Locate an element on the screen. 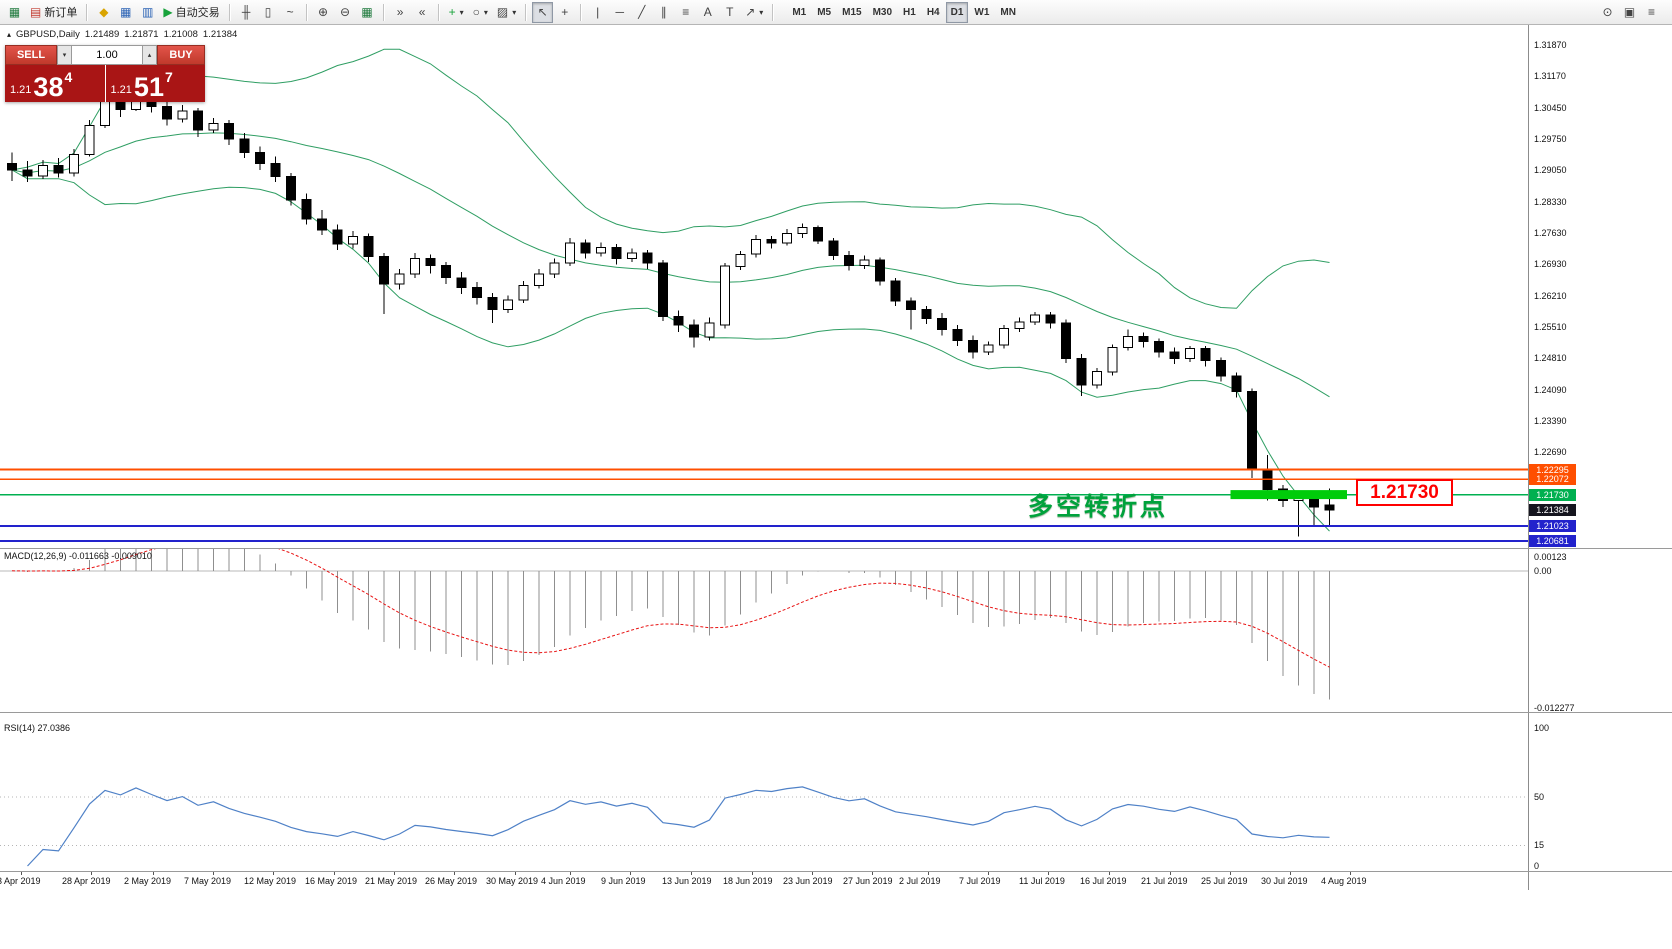  buy-price-display: 1.21 51 7 is located at coordinates (155, 83).